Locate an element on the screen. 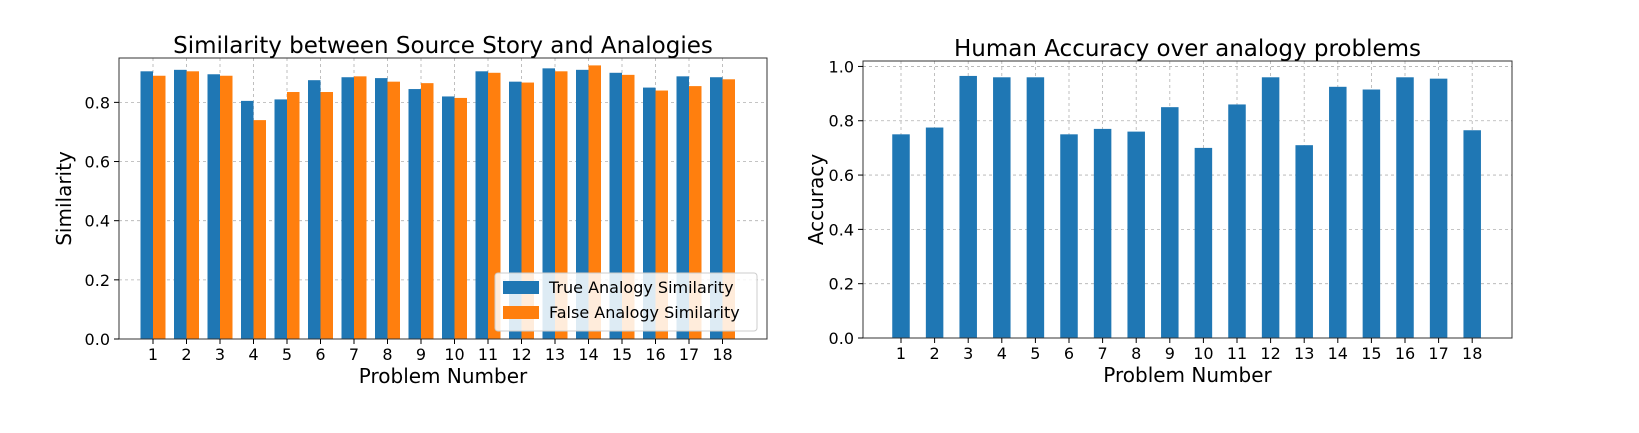  y-axis-ticks: 0.0 0.2 0.4 0.6 0.8 1.0 is located at coordinates (846, 202).